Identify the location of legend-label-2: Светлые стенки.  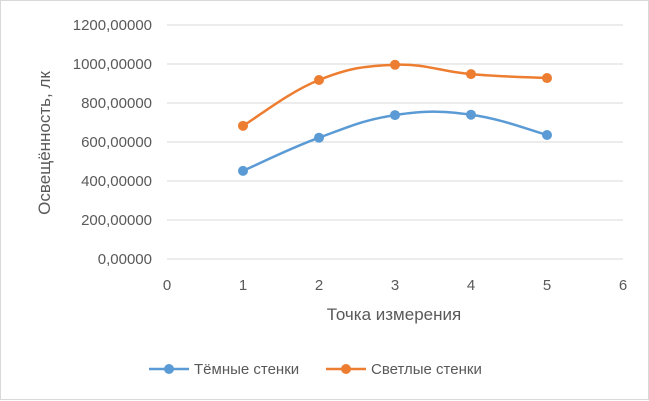
(426, 369).